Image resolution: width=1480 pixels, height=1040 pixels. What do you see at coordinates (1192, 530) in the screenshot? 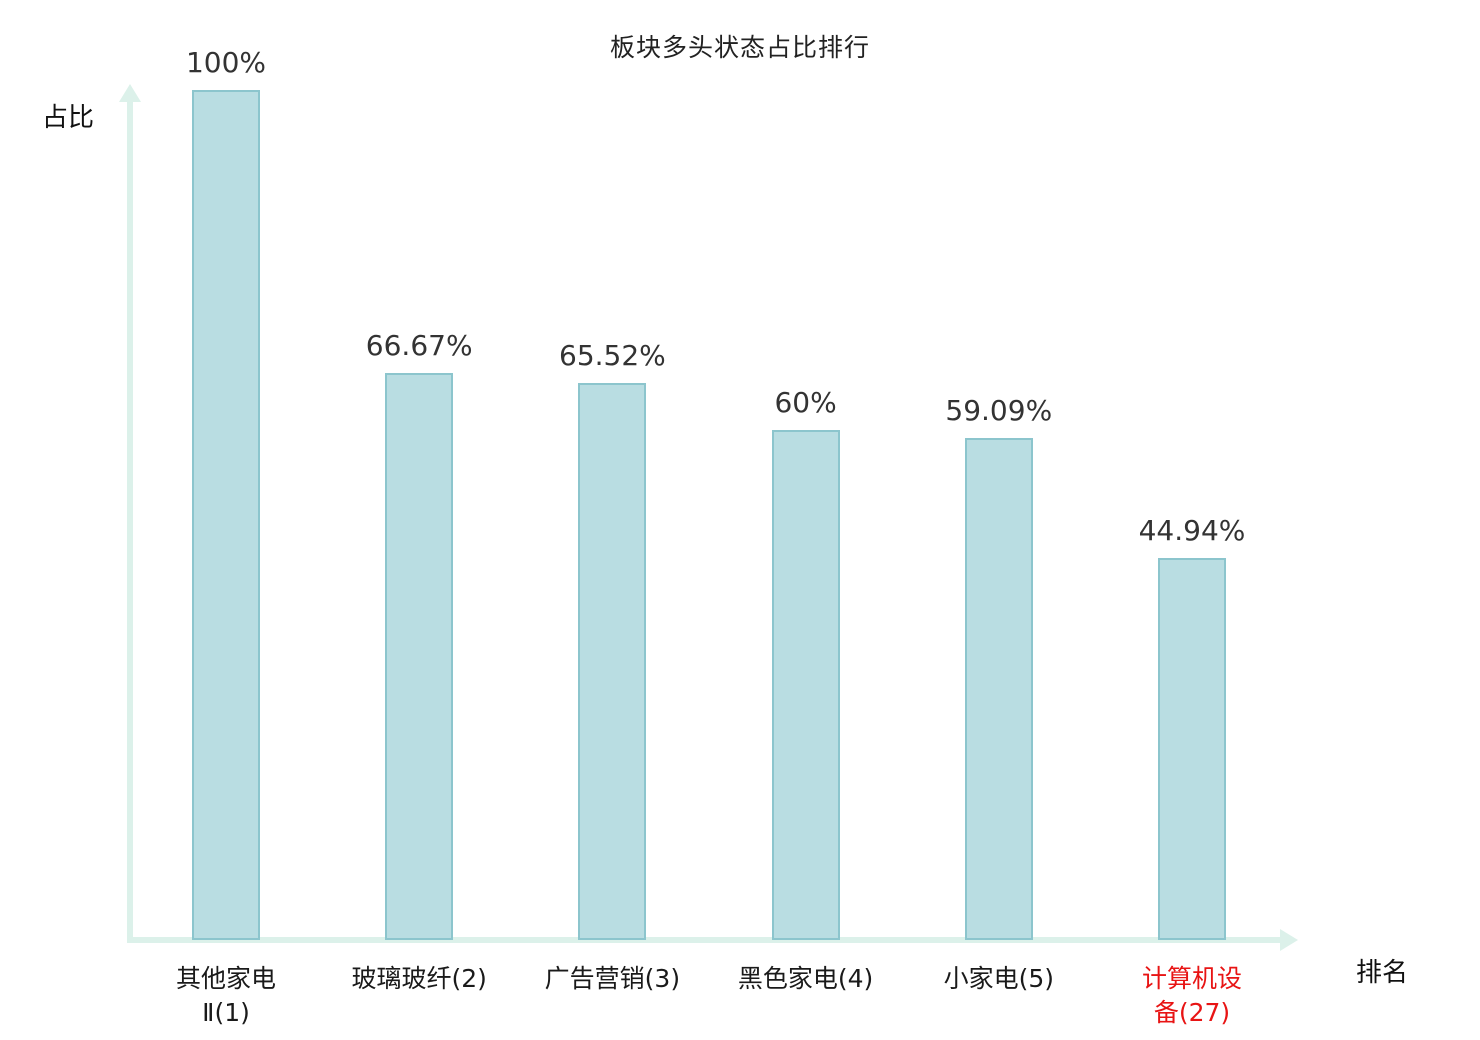
I see `bar-value-label: 44.94%` at bounding box center [1192, 530].